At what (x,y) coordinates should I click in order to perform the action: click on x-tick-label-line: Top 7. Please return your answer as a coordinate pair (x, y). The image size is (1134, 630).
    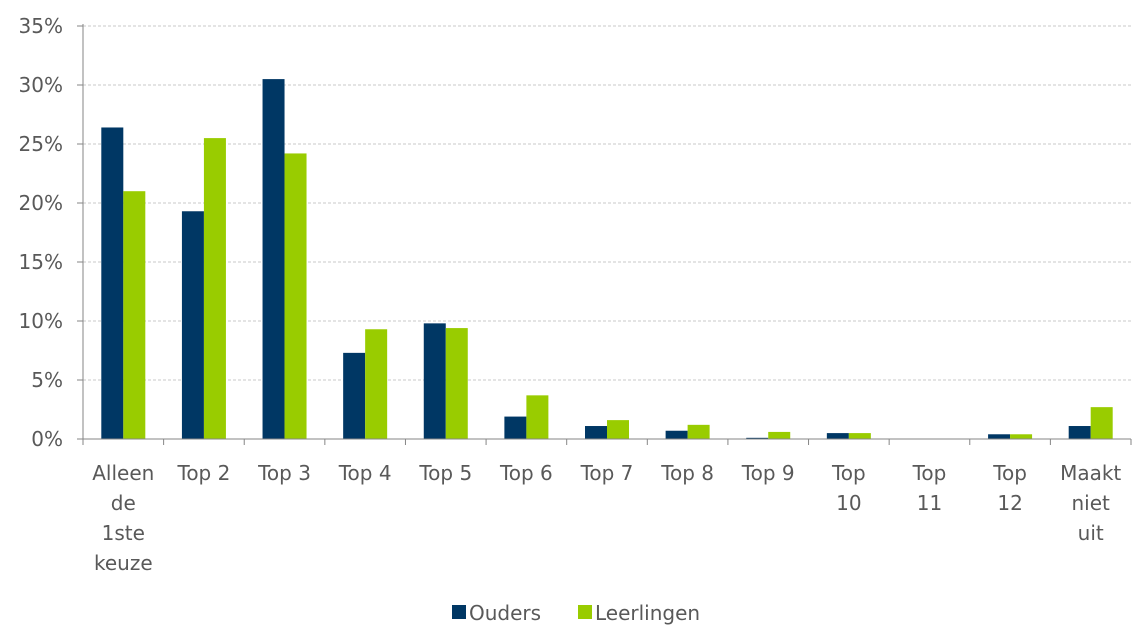
    Looking at the image, I should click on (607, 473).